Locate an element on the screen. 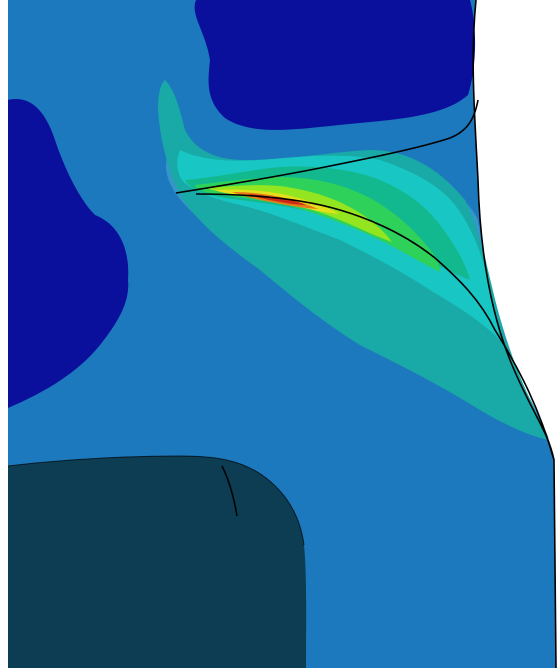 Image resolution: width=558 pixels, height=668 pixels. crack-mark is located at coordinates (229, 491).